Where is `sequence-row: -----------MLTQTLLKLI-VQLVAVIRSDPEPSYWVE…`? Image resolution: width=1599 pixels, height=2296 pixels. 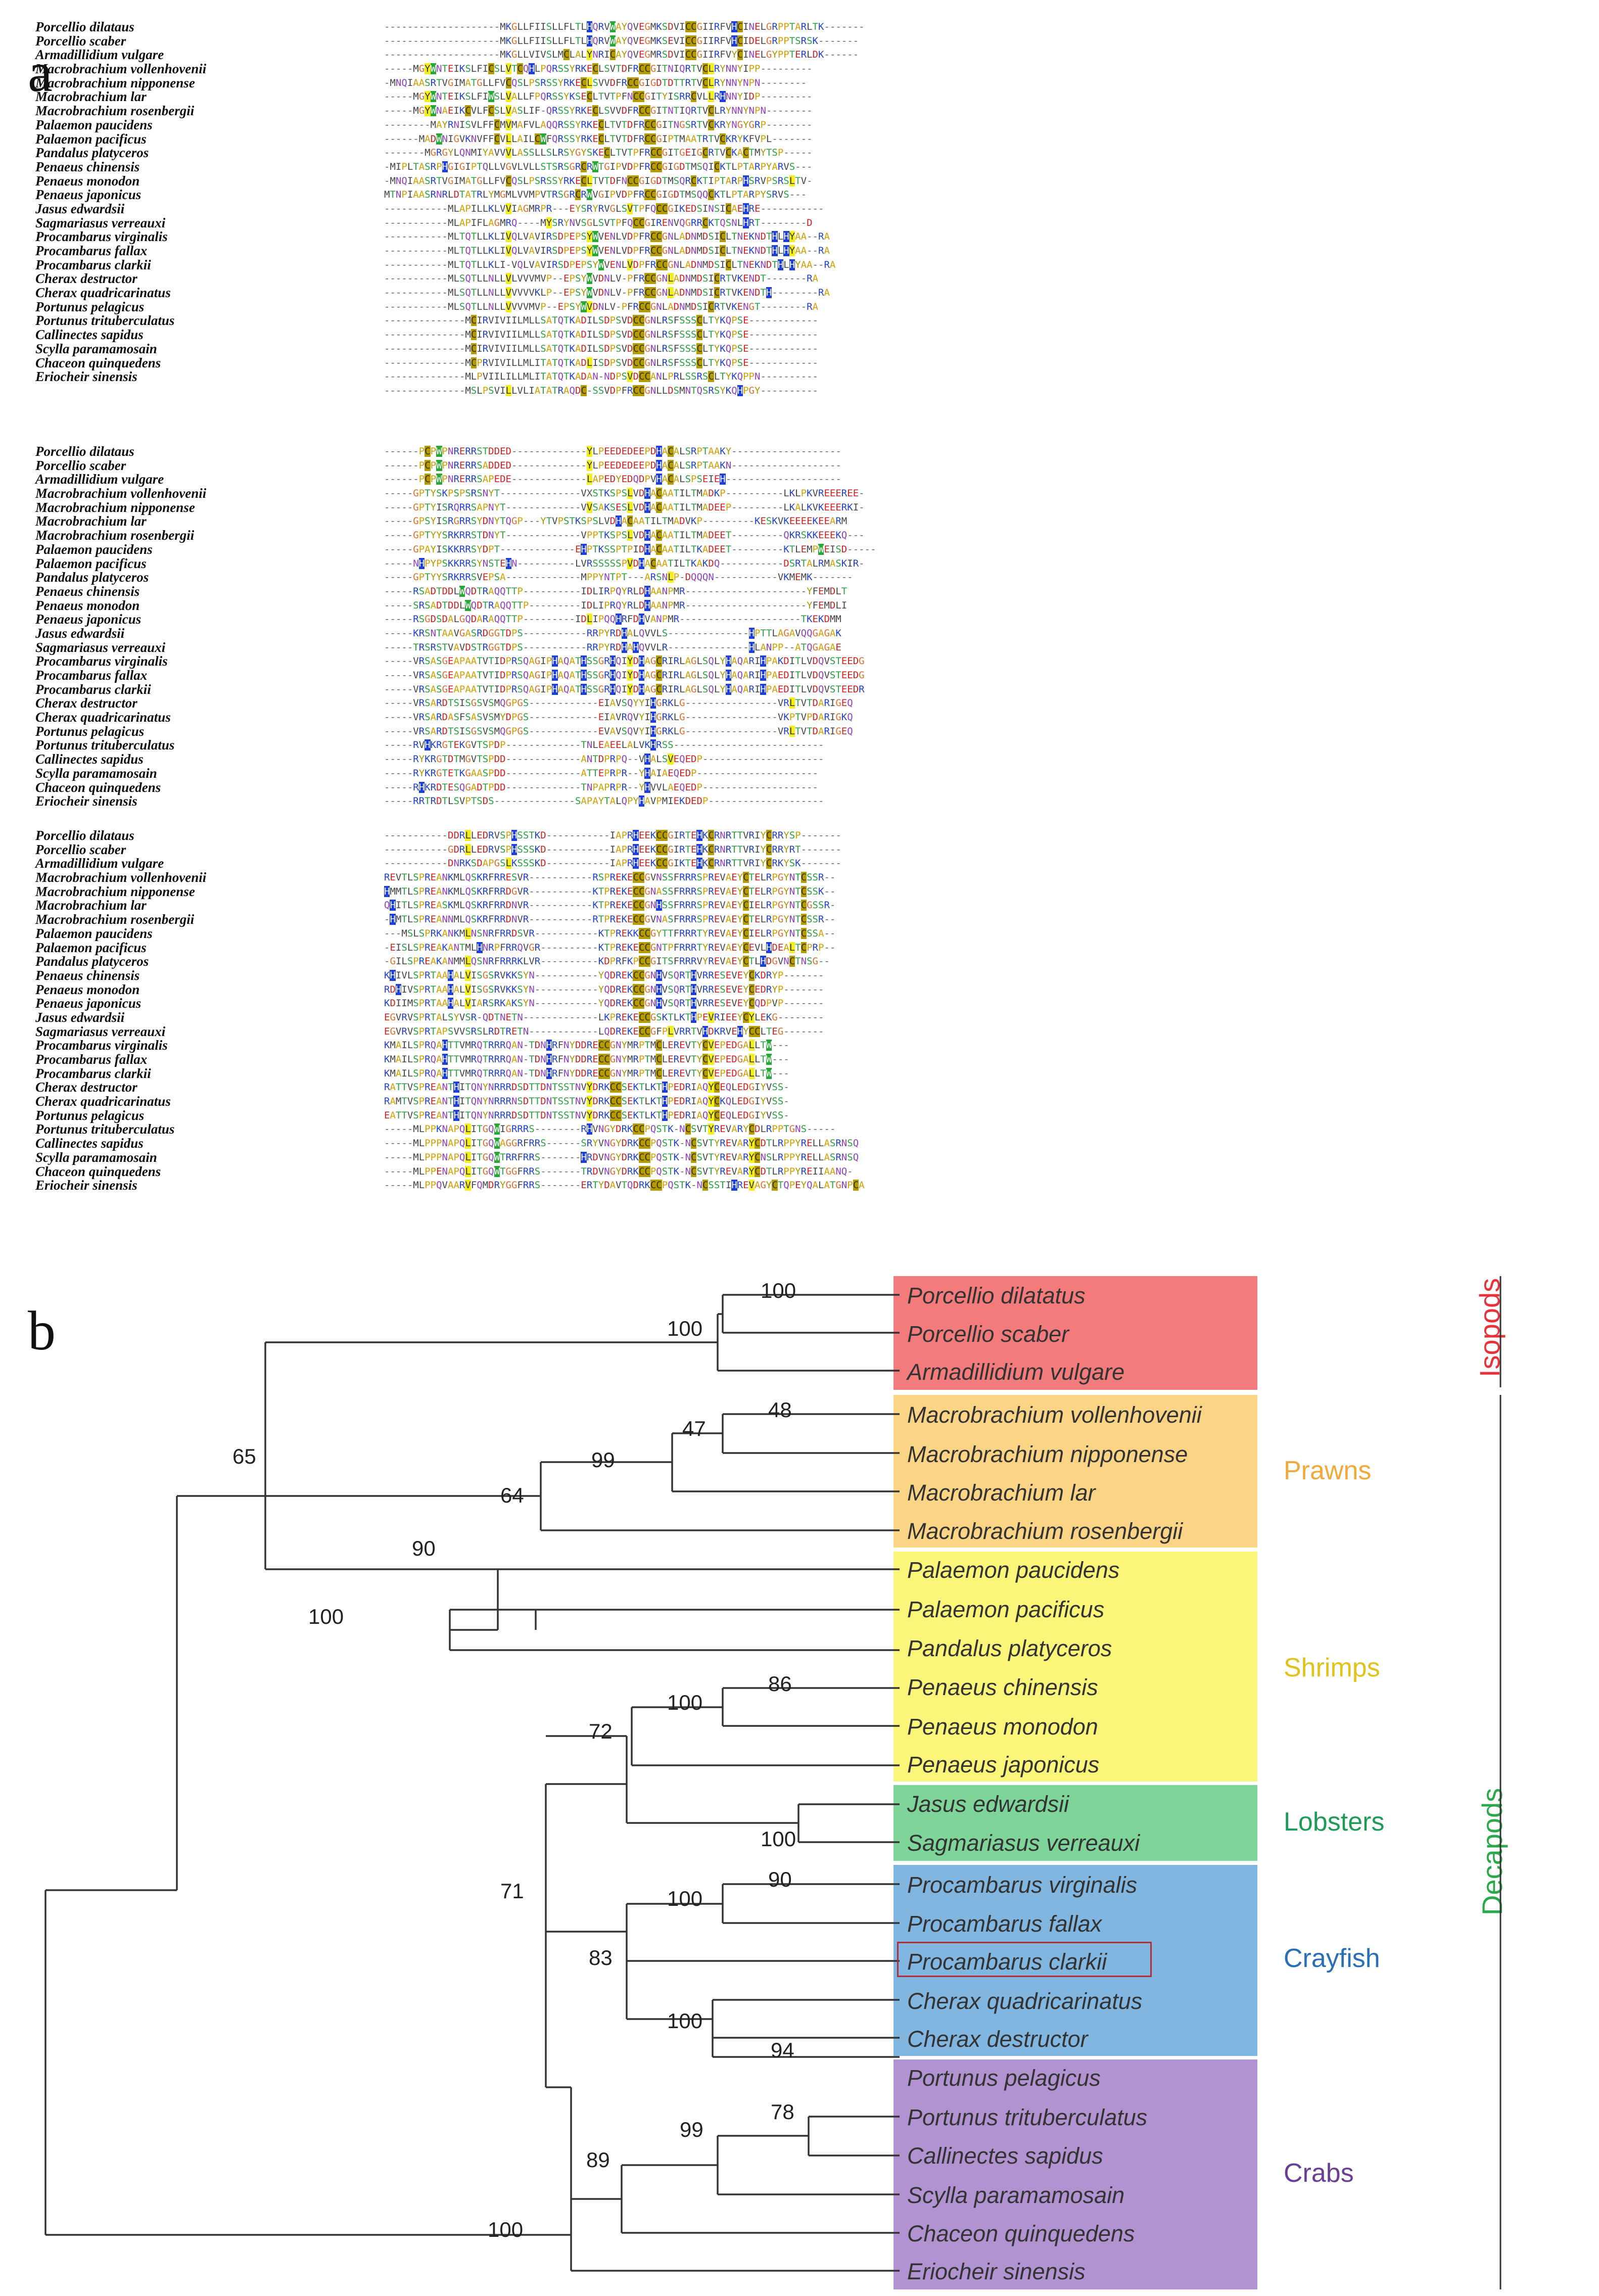 sequence-row: -----------MLTQTLLKLI-VQLVAVIRSDPEPSYWVE… is located at coordinates (610, 265).